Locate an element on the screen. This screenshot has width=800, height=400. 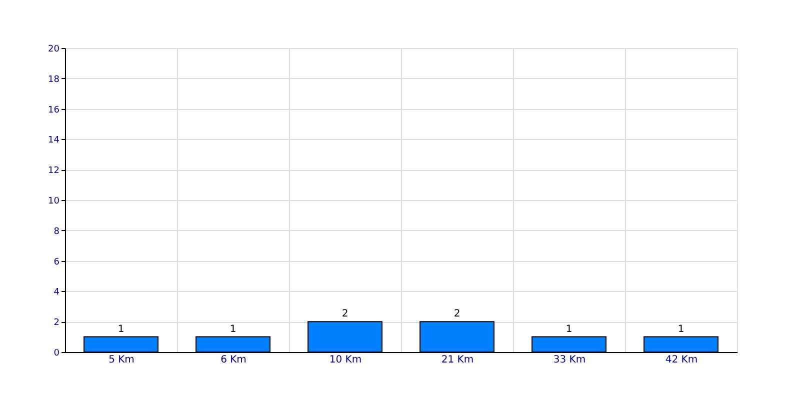
y-tick-label: 0 is located at coordinates (57, 353).